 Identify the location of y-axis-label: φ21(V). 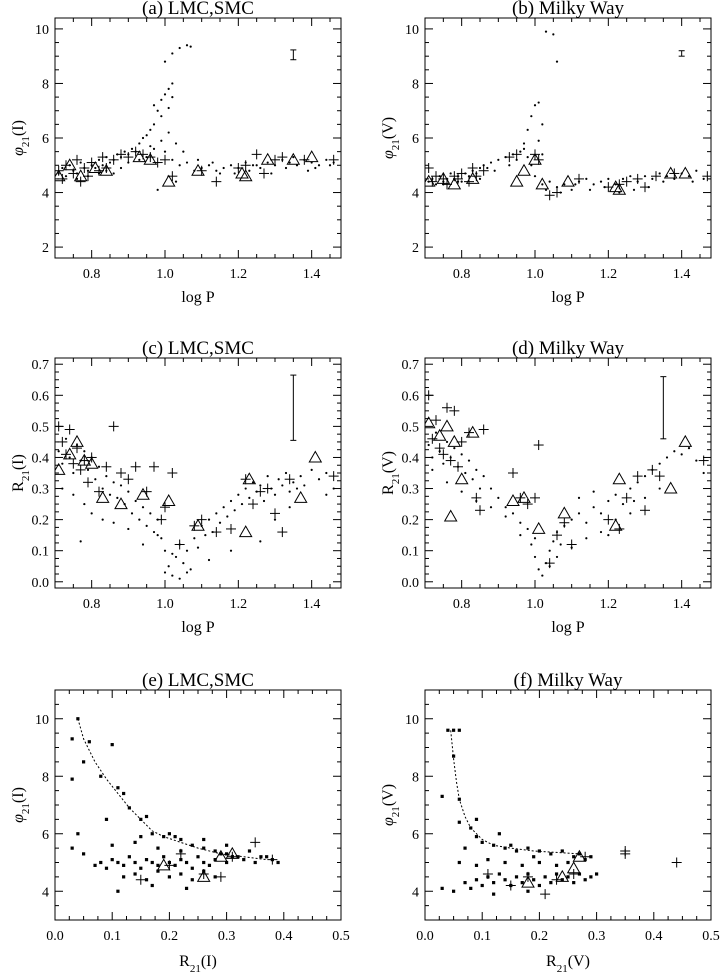
(391, 138).